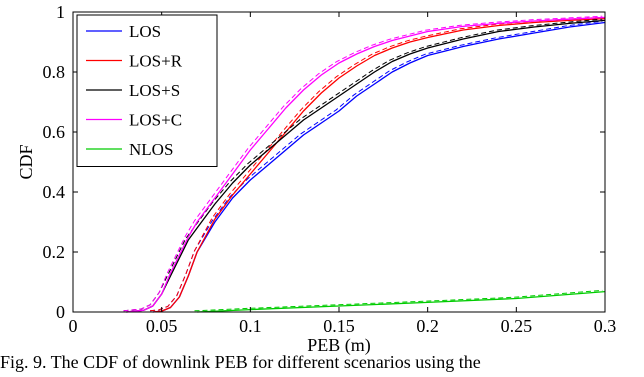 This screenshot has width=644, height=377. I want to click on y-tick-label: 0, so click(60, 312).